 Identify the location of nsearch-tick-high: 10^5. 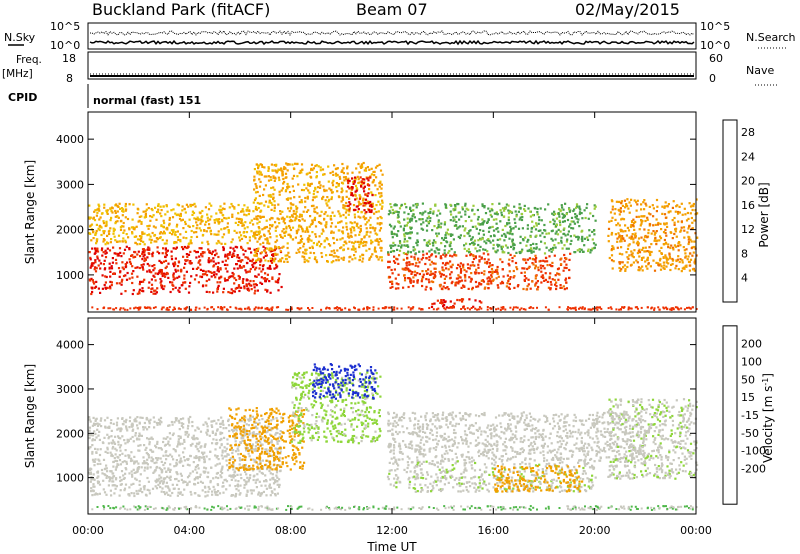
(715, 26).